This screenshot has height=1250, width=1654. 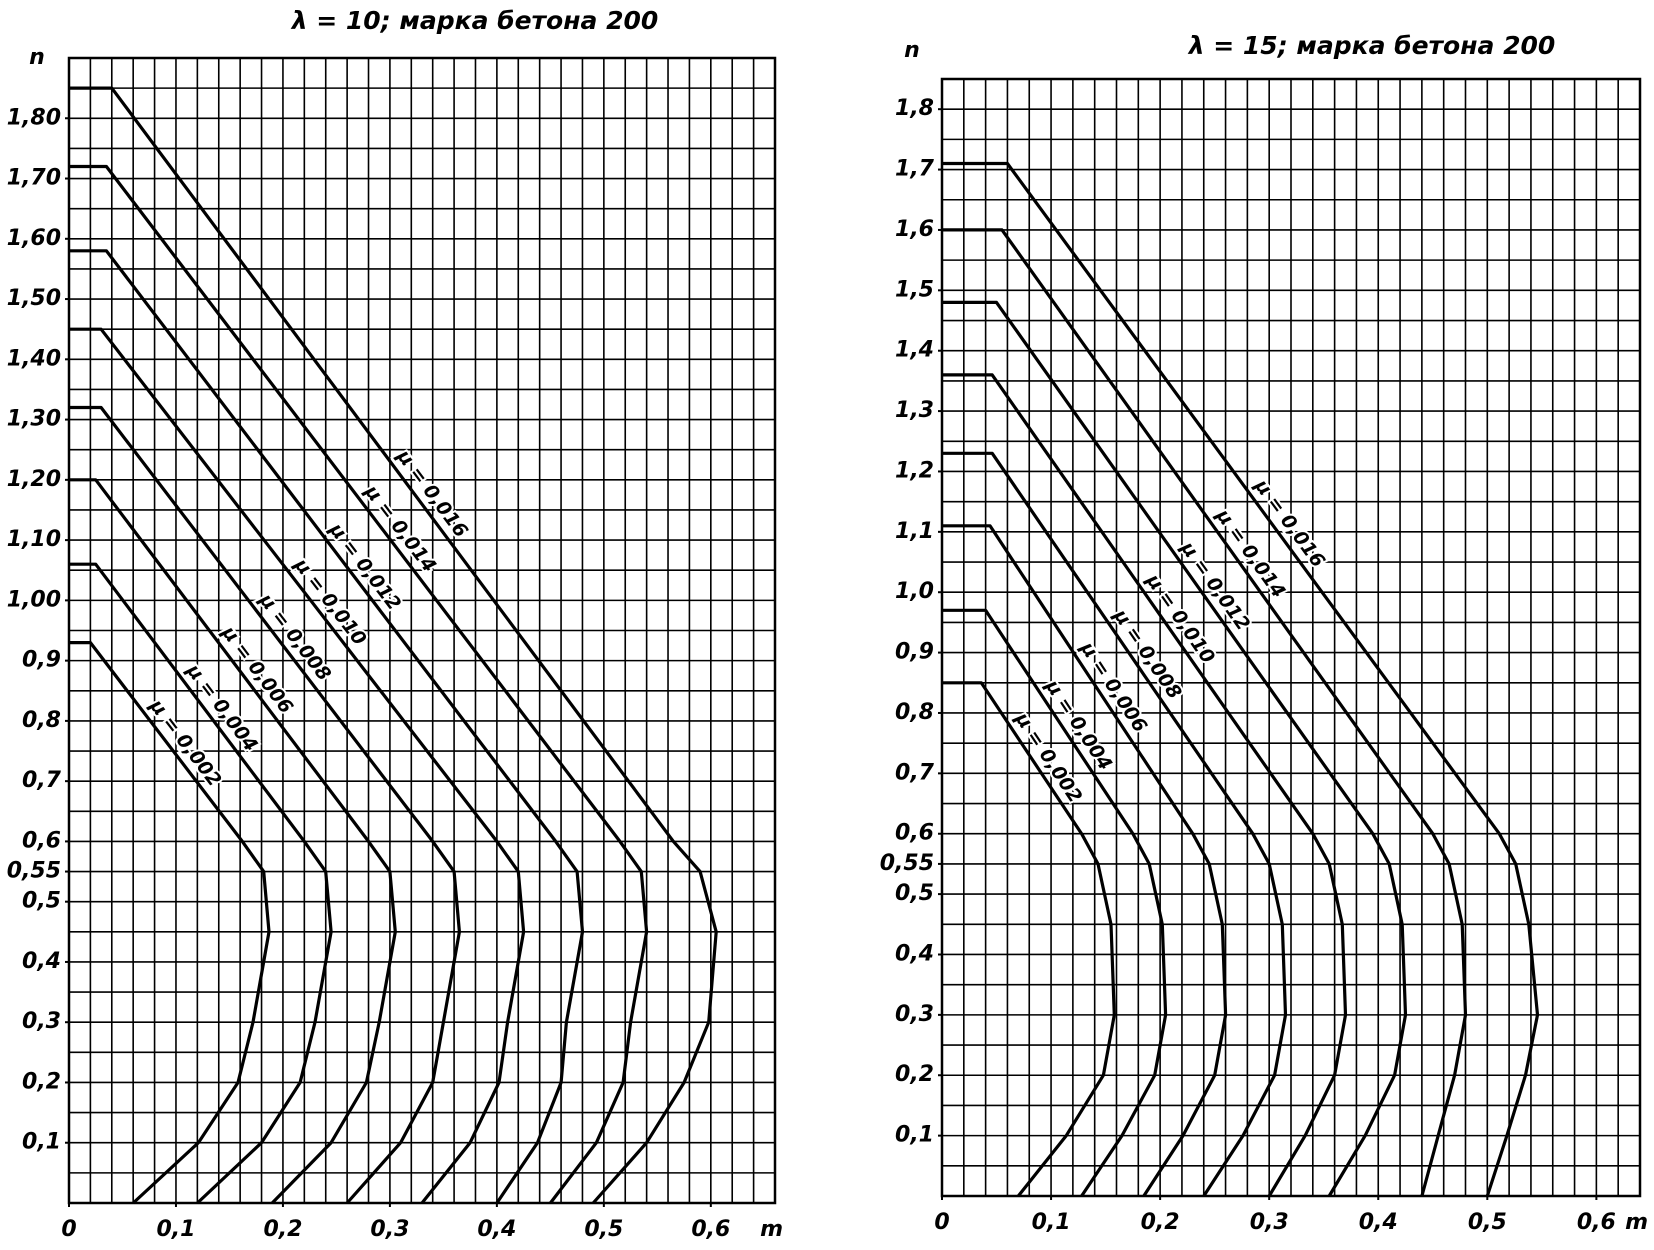 I want to click on chart-title: λ = 15; марка бетона 200, so click(x=1371, y=45).